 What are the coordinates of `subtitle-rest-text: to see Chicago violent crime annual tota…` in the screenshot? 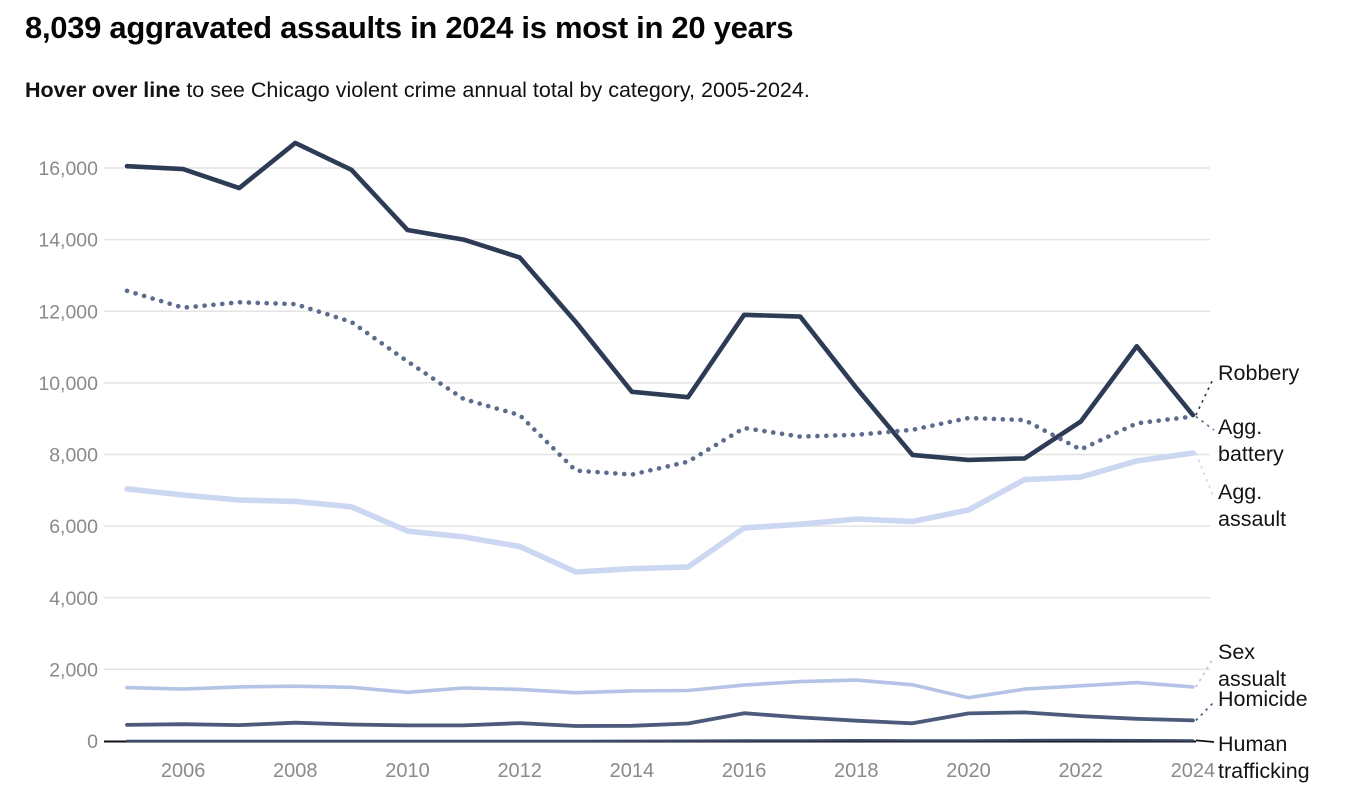 It's located at (495, 90).